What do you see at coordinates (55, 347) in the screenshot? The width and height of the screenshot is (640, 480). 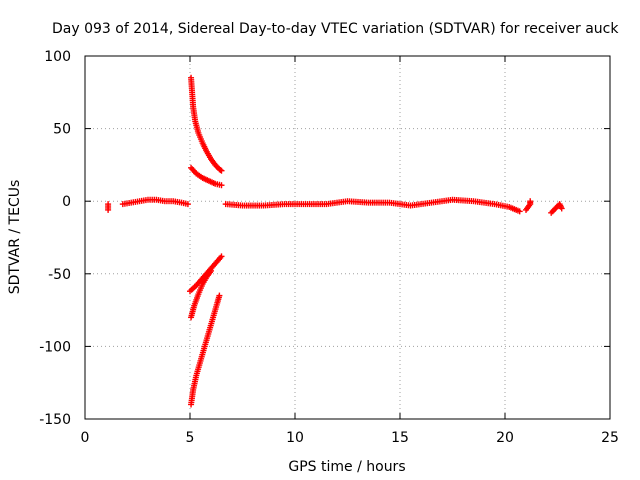 I see `y-tick-label: -100` at bounding box center [55, 347].